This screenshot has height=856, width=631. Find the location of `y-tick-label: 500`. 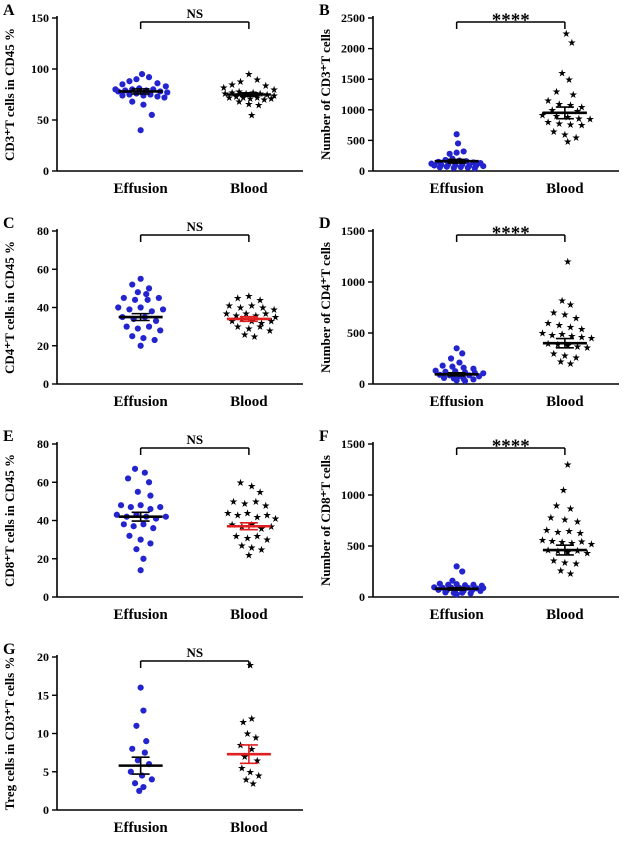

y-tick-label: 500 is located at coordinates (356, 333).